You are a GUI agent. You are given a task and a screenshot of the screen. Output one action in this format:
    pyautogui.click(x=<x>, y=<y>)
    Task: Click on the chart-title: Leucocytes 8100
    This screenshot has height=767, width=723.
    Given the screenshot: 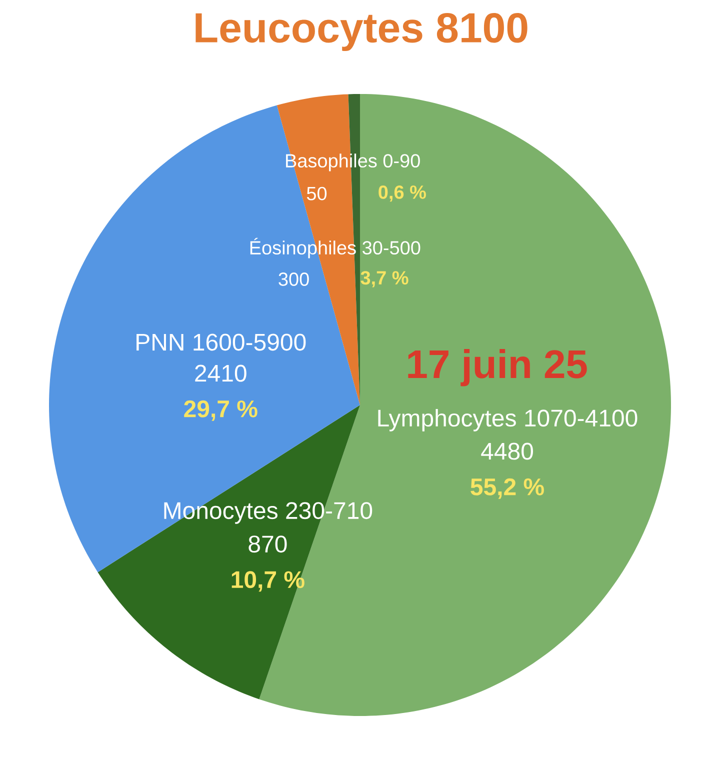 What is the action you would take?
    pyautogui.click(x=362, y=32)
    